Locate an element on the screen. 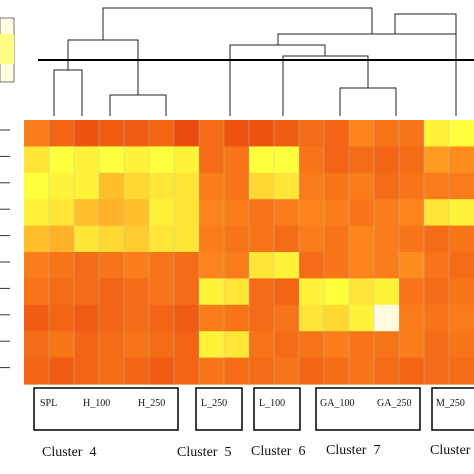  cluster-boxes is located at coordinates (253, 409).